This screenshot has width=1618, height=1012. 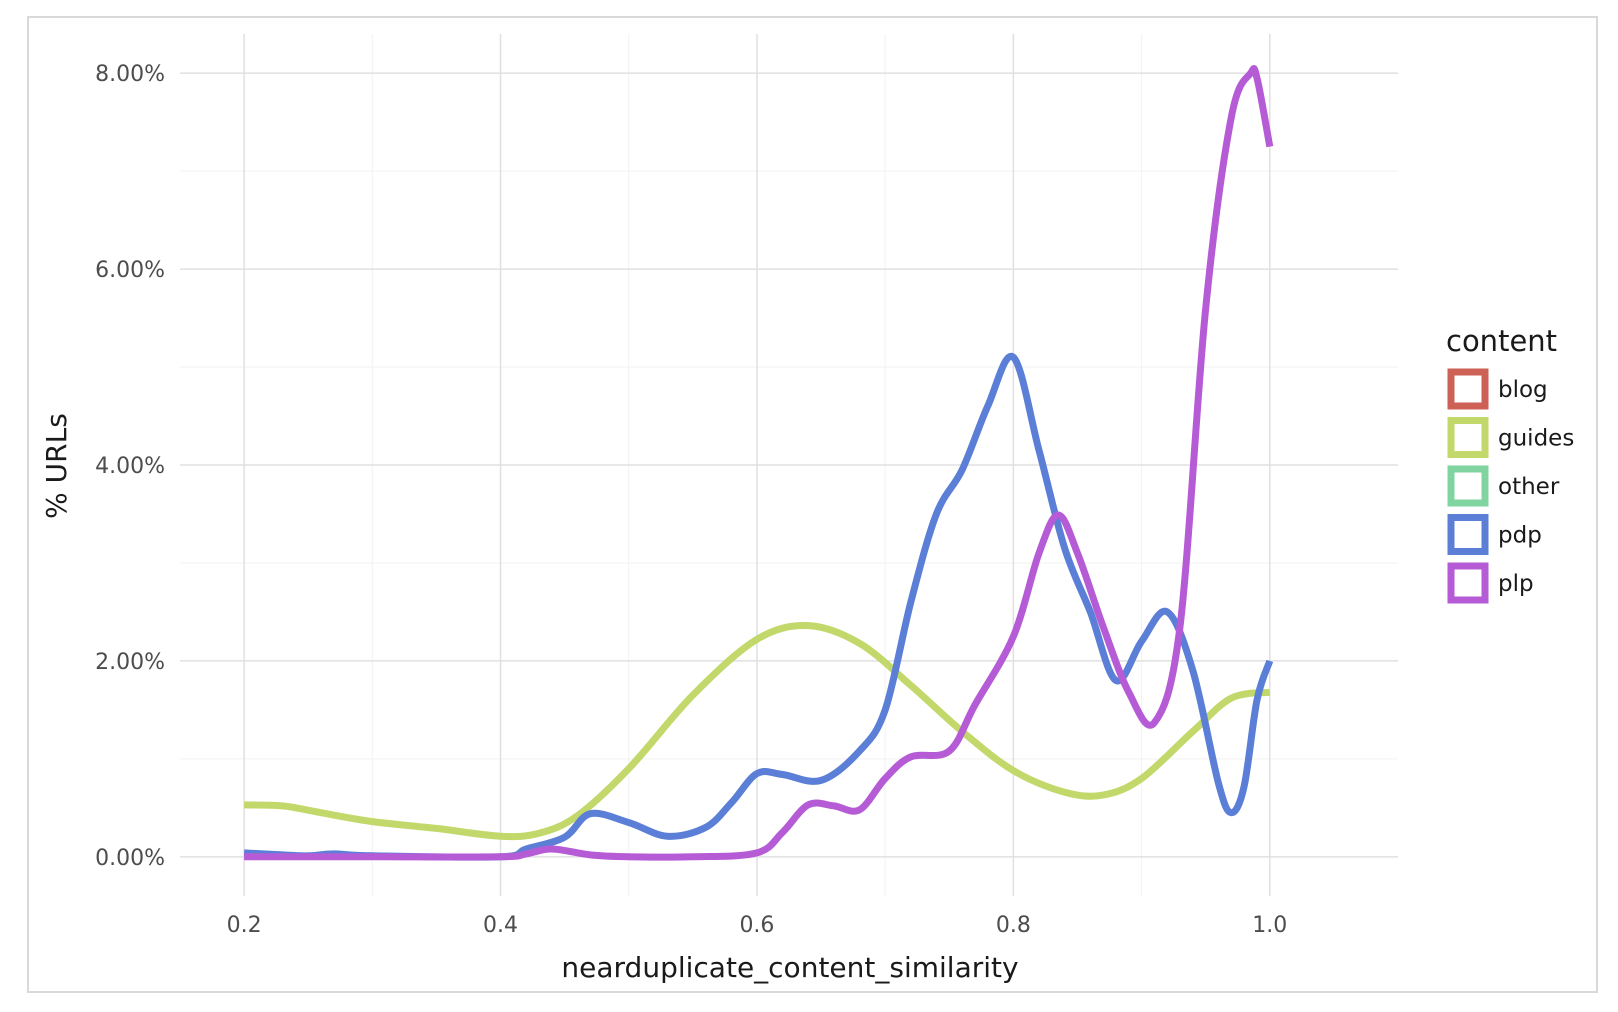 I want to click on legend-key-guides, so click(x=1468, y=437).